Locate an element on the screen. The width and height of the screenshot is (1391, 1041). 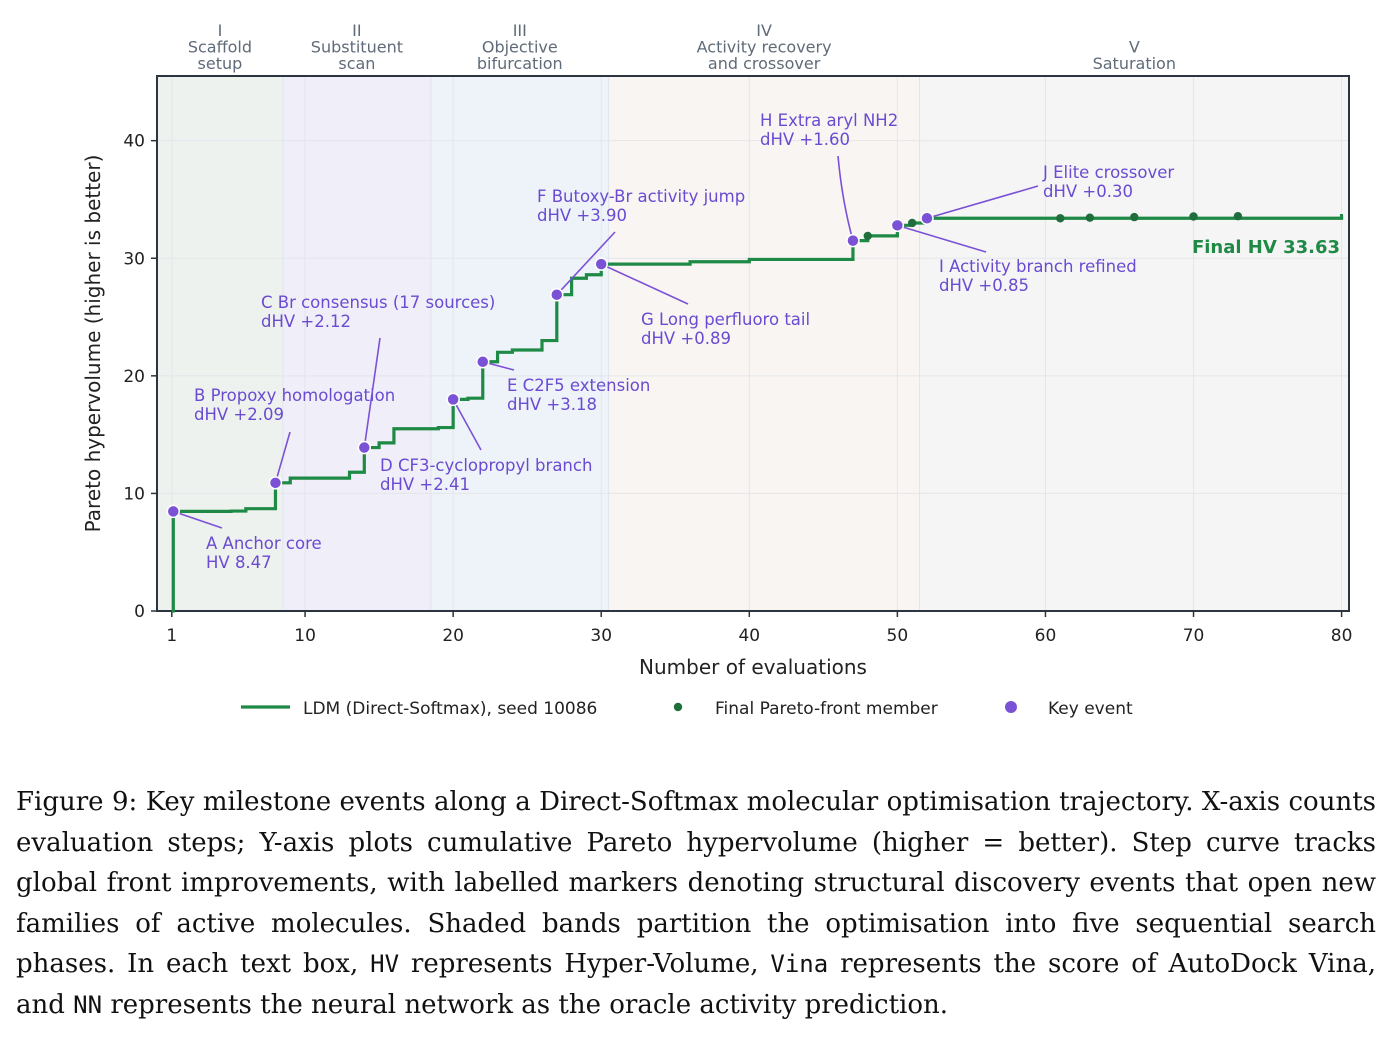
key-event-title: F Butoxy-Br activity jump is located at coordinates (641, 196).